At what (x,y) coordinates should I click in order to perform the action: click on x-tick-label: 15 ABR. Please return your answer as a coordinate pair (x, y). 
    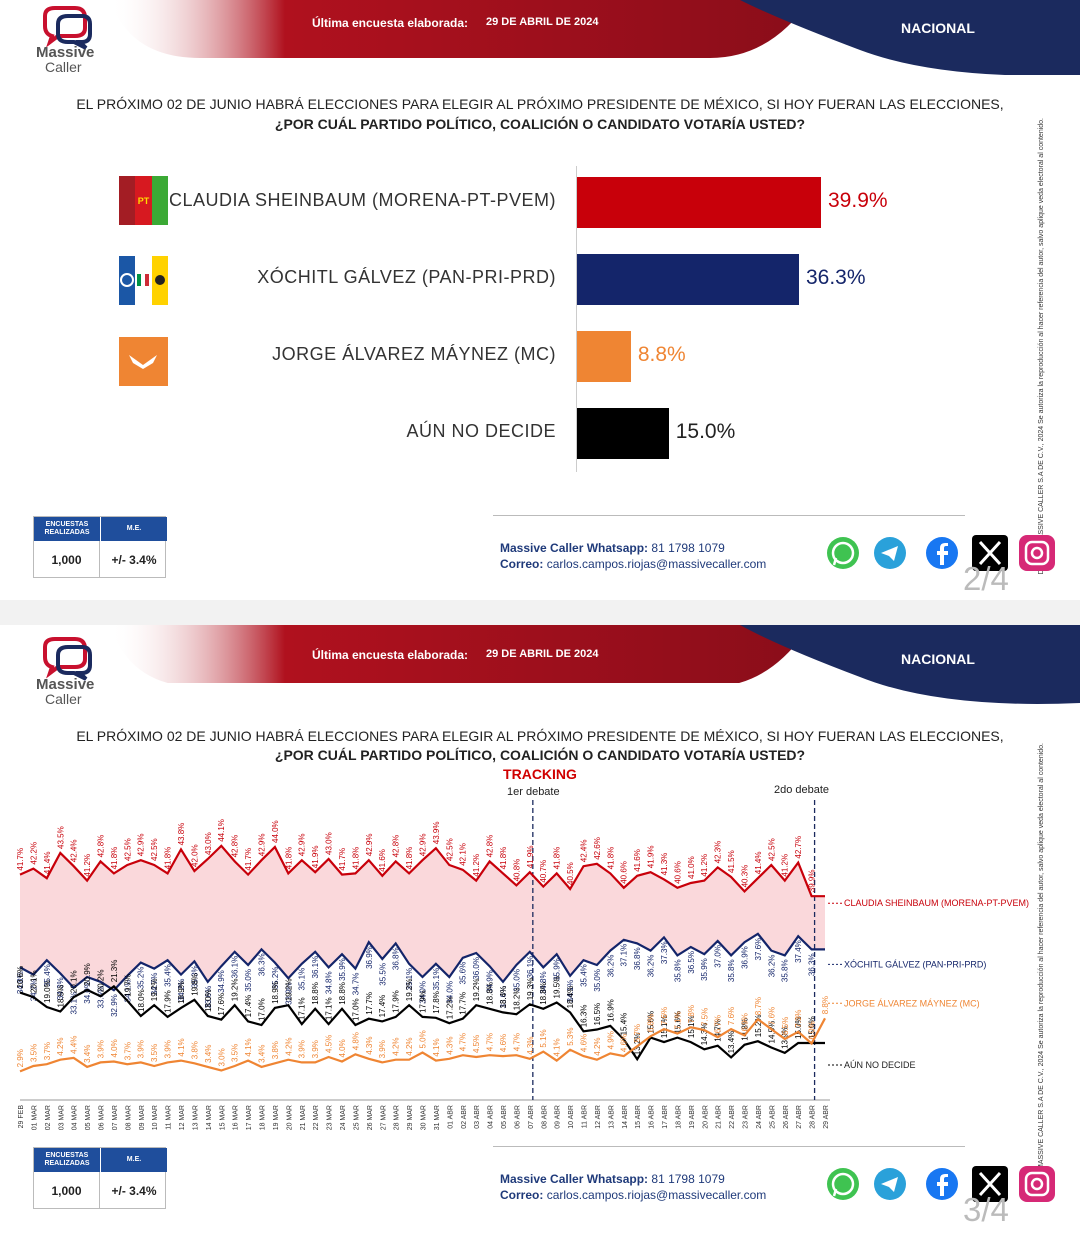
    Looking at the image, I should click on (638, 1117).